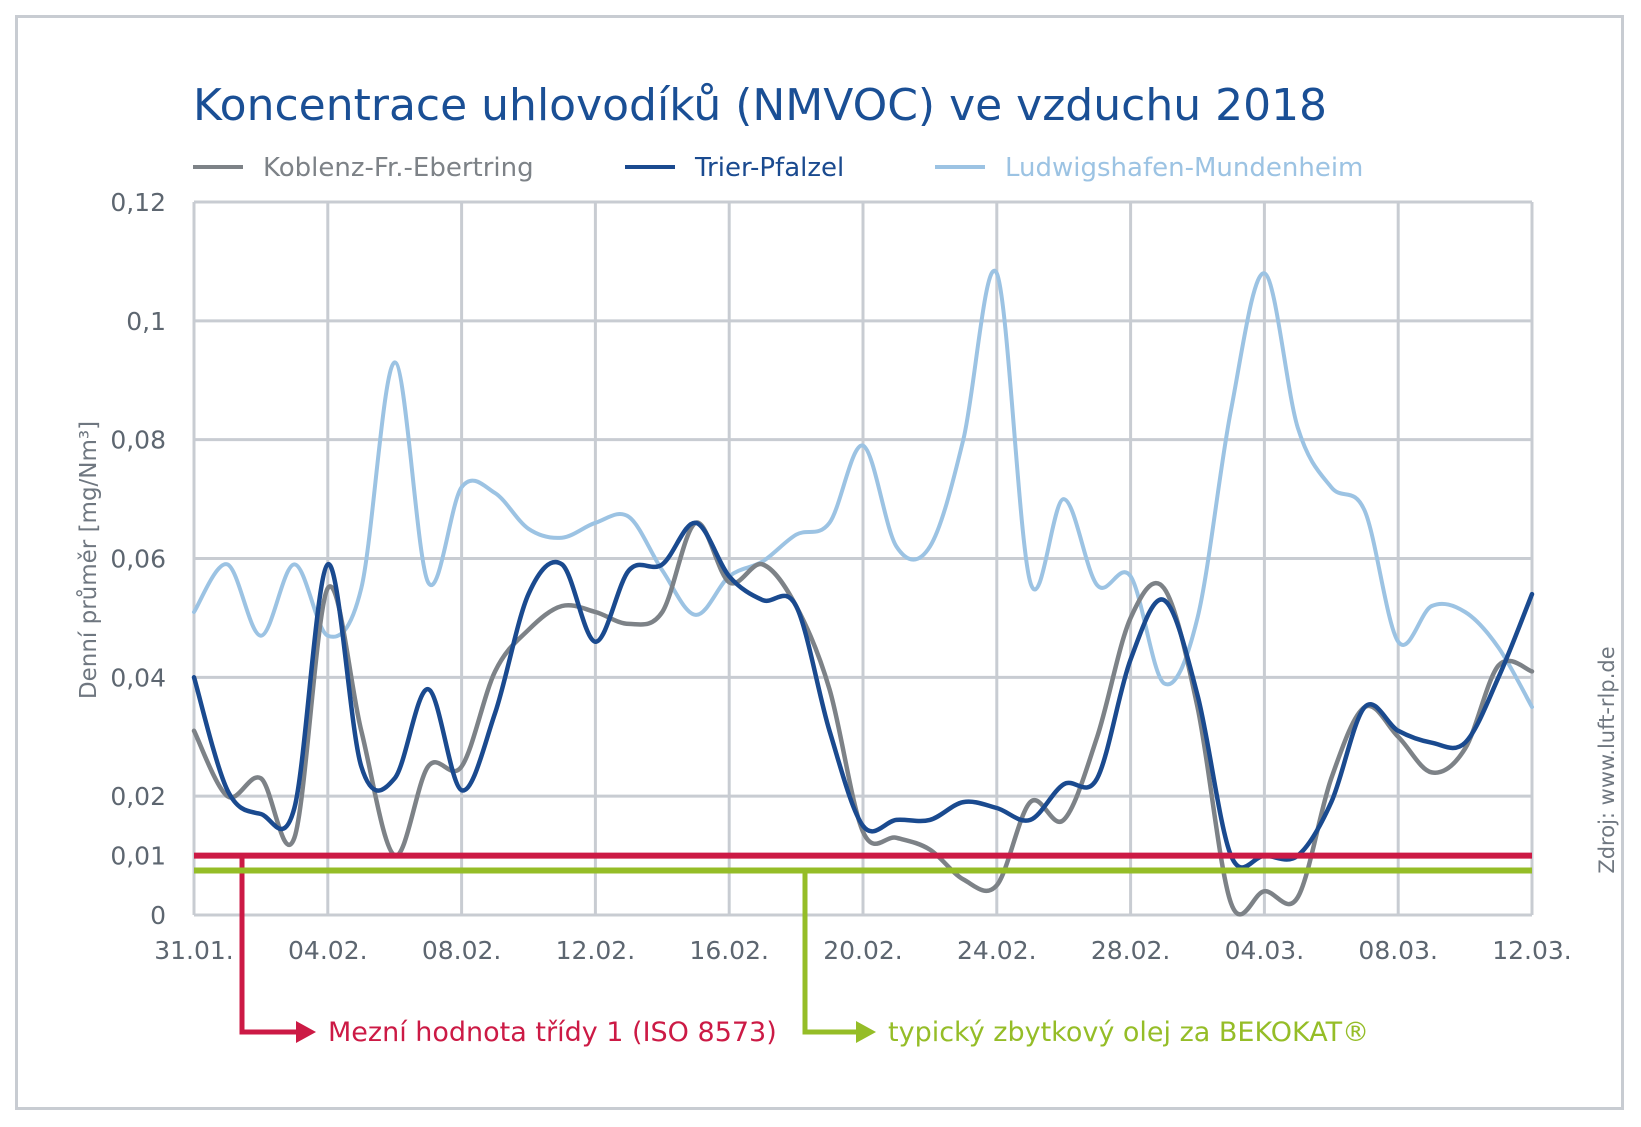 This screenshot has width=1641, height=1127. I want to click on x-tick-label: 28.02., so click(1131, 950).